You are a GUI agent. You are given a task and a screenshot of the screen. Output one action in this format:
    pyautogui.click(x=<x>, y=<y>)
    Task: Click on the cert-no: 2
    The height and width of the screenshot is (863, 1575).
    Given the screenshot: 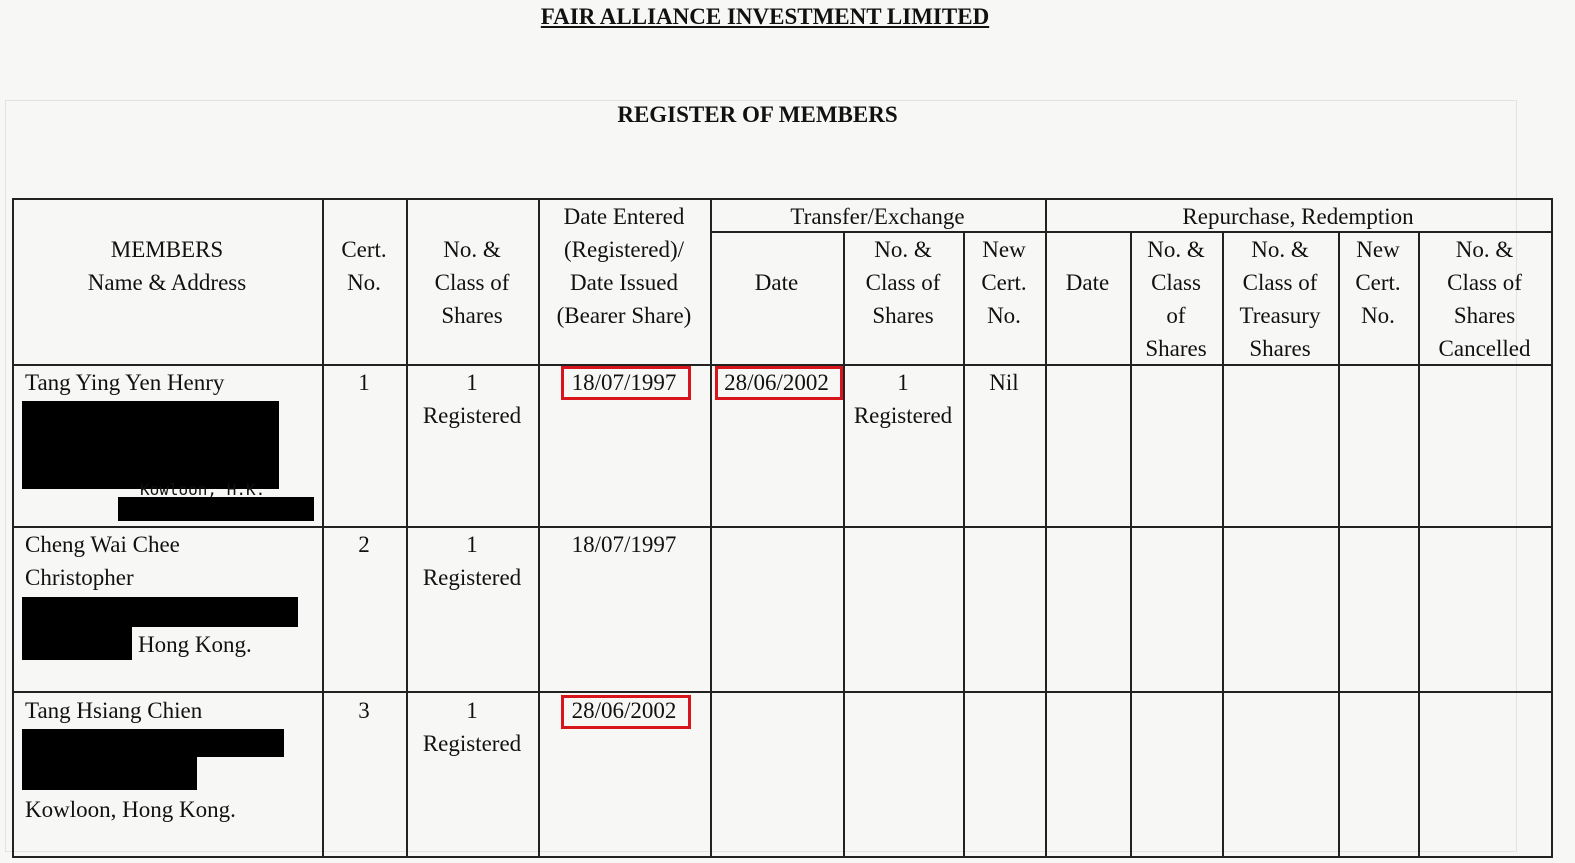 What is the action you would take?
    pyautogui.click(x=364, y=544)
    